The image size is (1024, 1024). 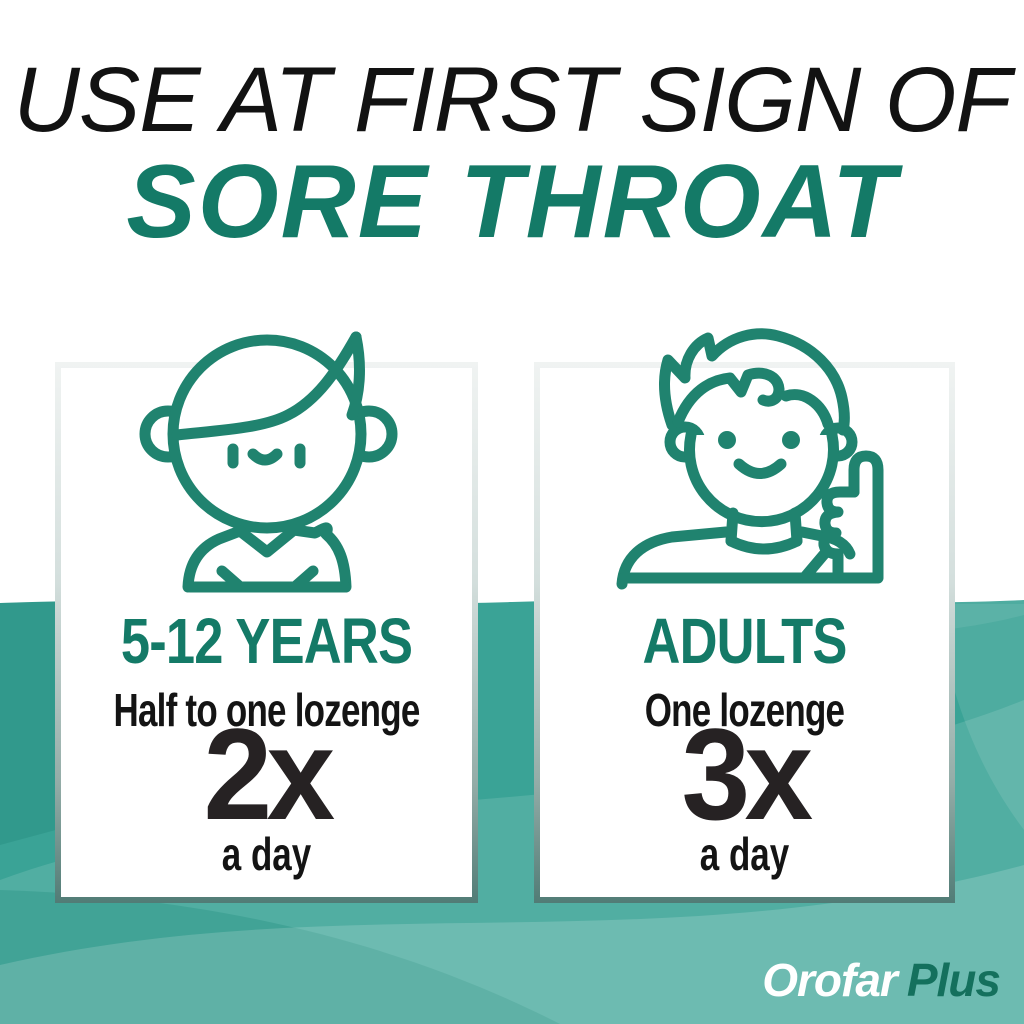 I want to click on frequency-value: 3x, so click(x=747, y=774).